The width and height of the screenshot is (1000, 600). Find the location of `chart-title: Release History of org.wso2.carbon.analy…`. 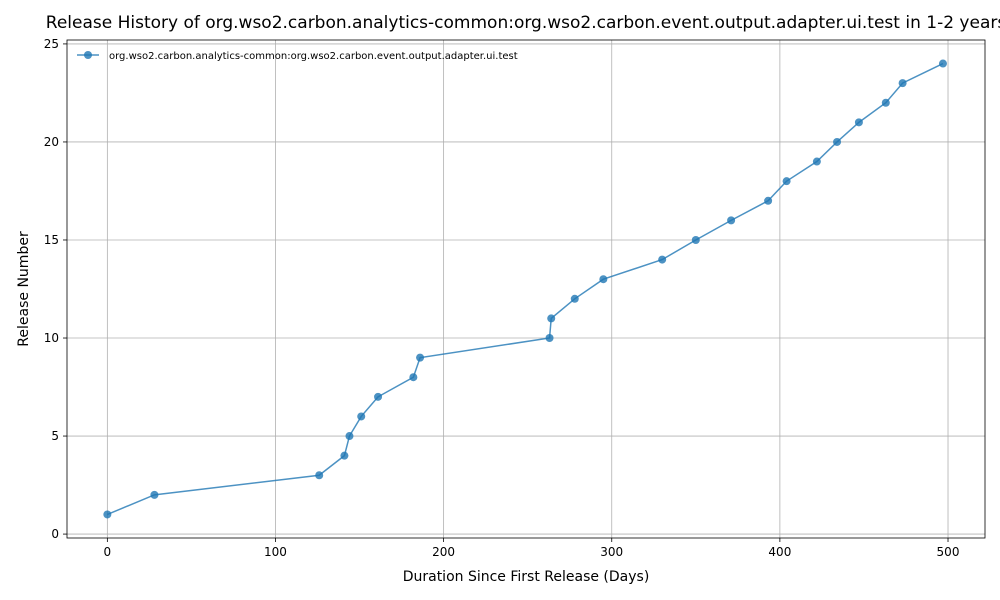

chart-title: Release History of org.wso2.carbon.analy… is located at coordinates (523, 23).